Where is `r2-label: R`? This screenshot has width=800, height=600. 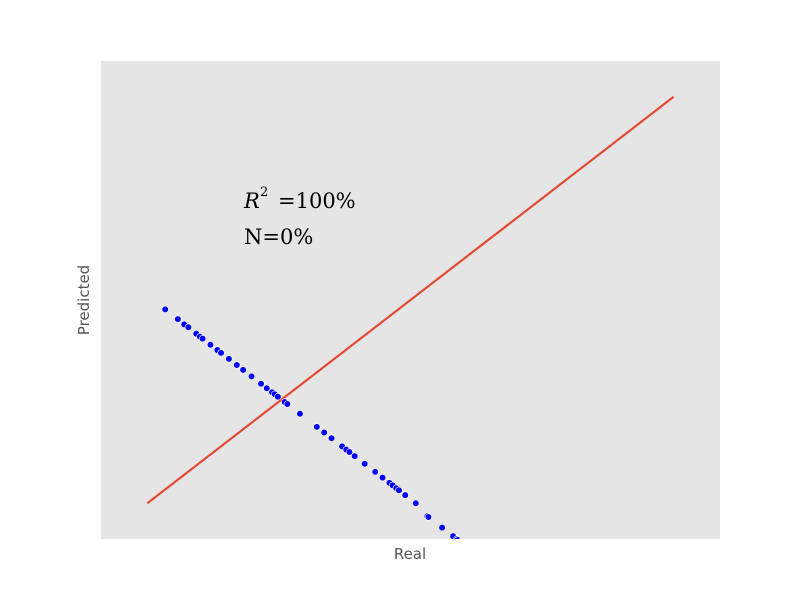 r2-label: R is located at coordinates (251, 201).